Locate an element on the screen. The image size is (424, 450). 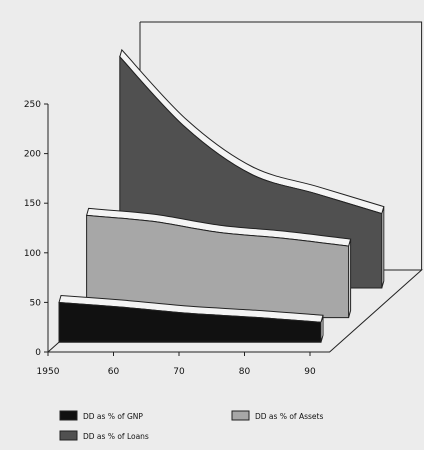
legend-item-gnp: DD as % of GNP is located at coordinates (101, 415).